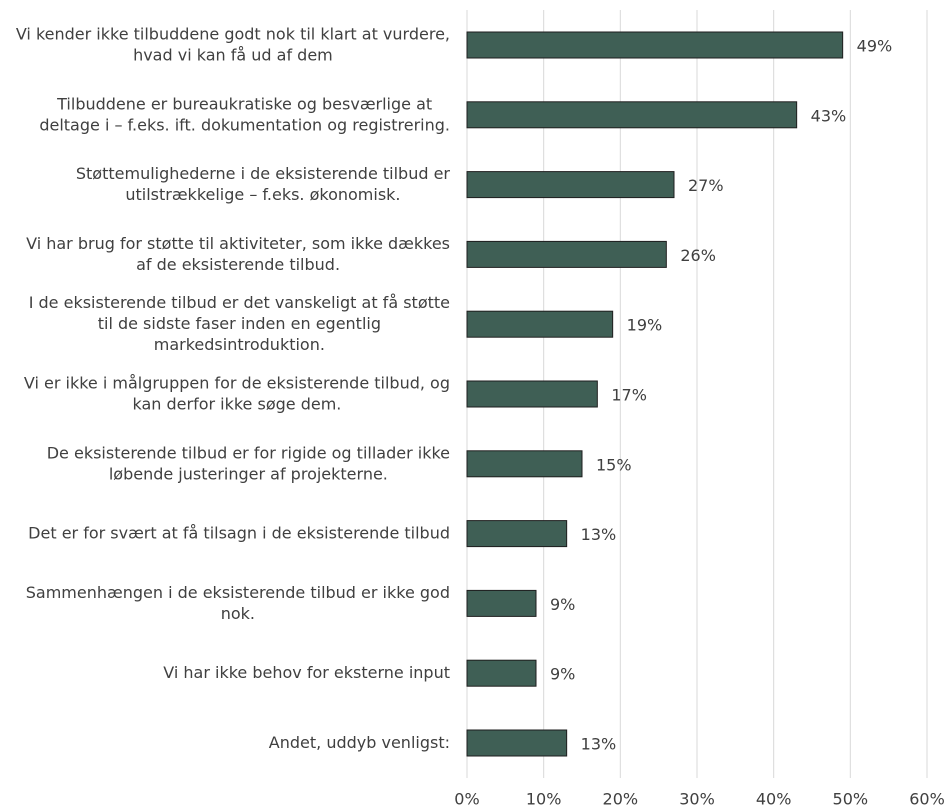 This screenshot has width=949, height=810. What do you see at coordinates (629, 395) in the screenshot?
I see `value-label: 17%` at bounding box center [629, 395].